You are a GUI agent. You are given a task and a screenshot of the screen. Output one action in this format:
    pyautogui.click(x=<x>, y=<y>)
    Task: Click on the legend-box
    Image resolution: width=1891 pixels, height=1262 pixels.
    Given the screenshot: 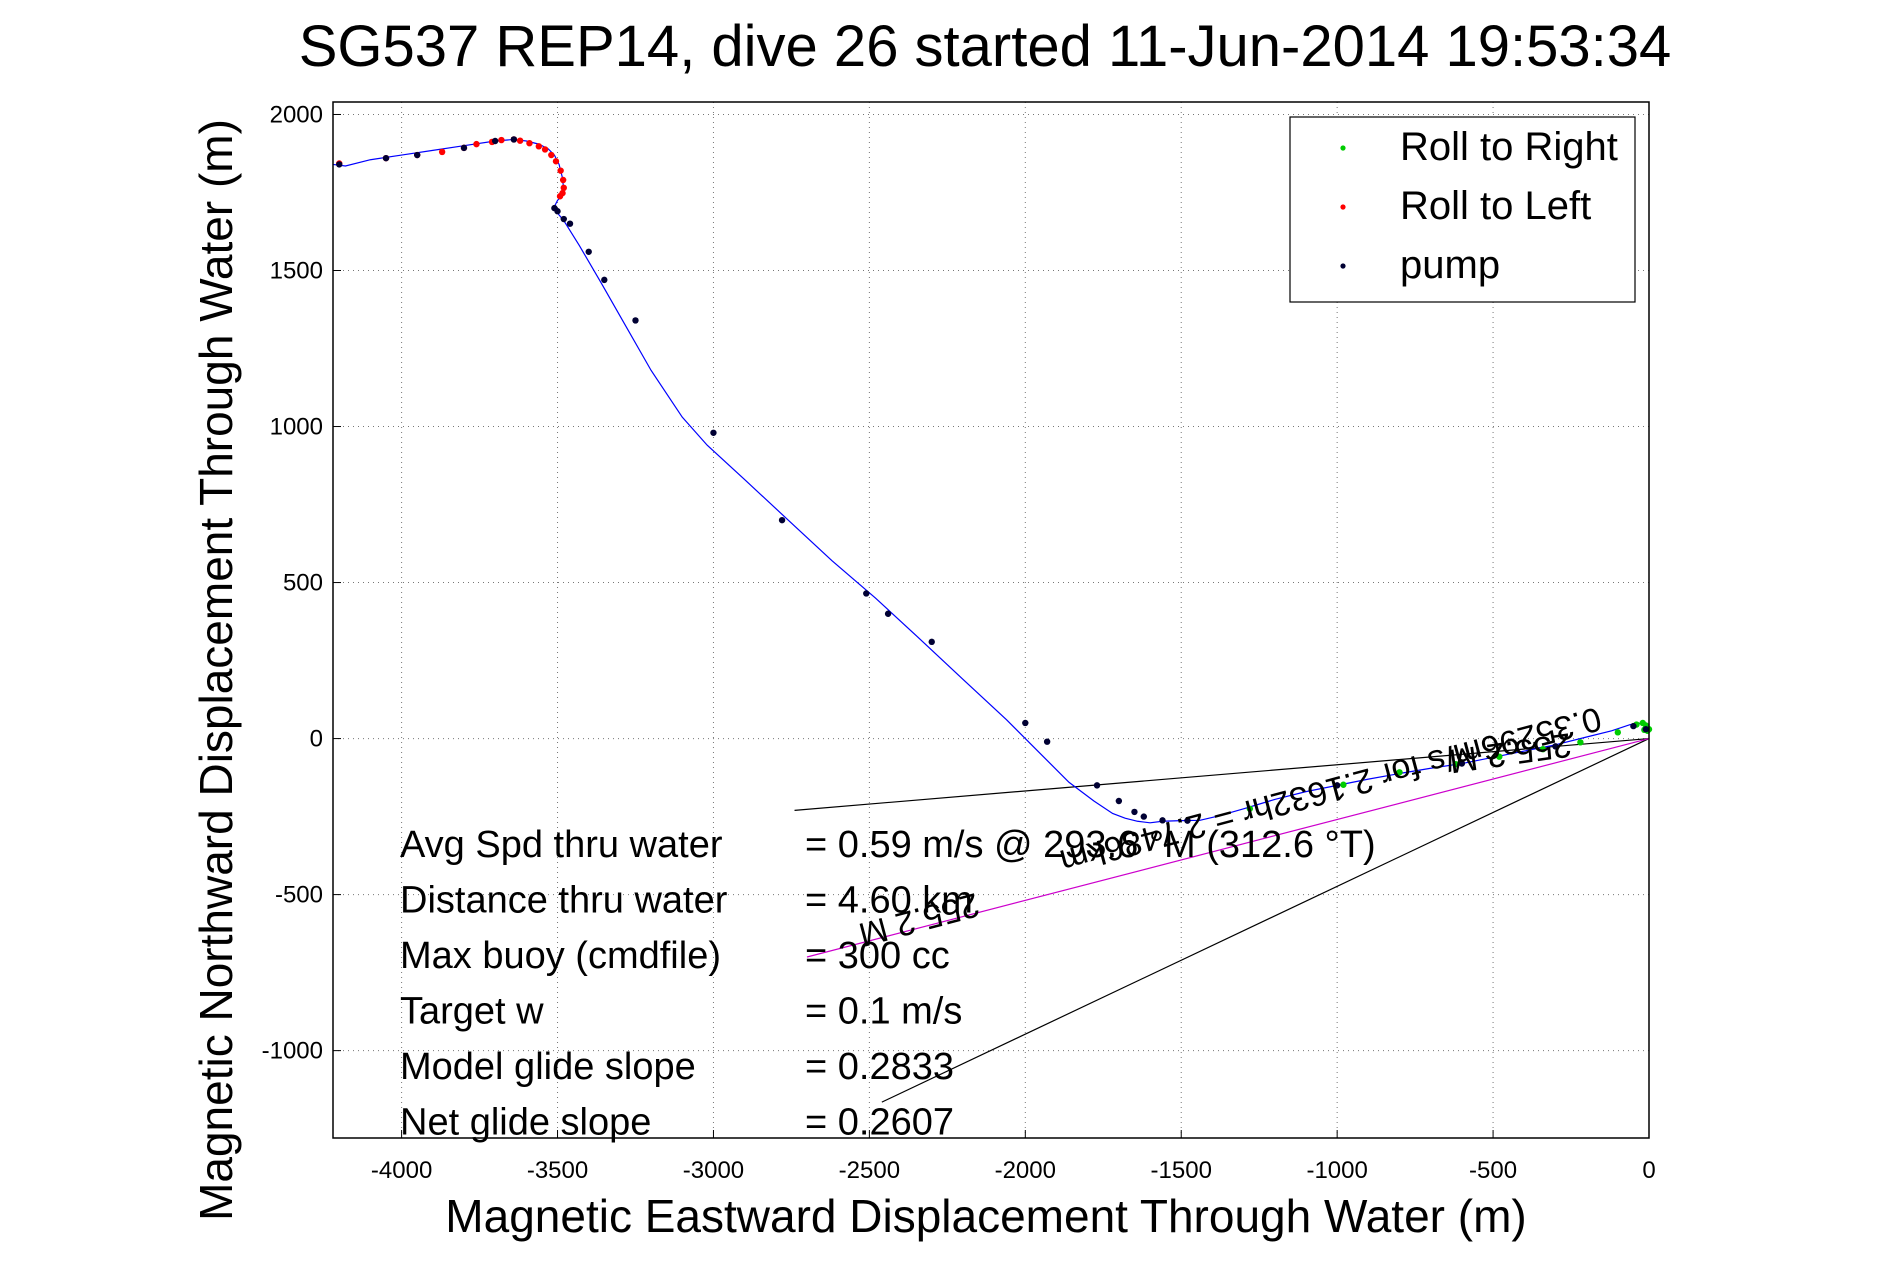 What is the action you would take?
    pyautogui.click(x=1462, y=209)
    